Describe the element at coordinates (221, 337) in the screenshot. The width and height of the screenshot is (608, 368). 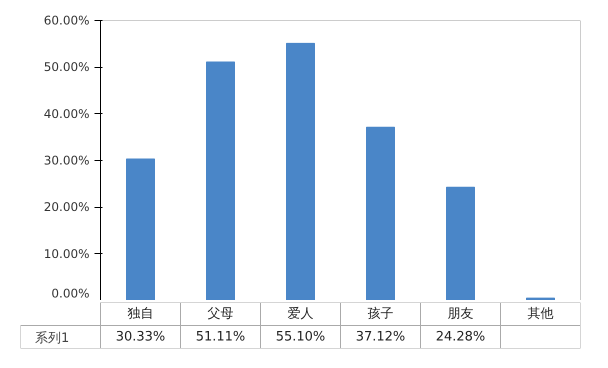
I see `data-label: 51.11%` at that location.